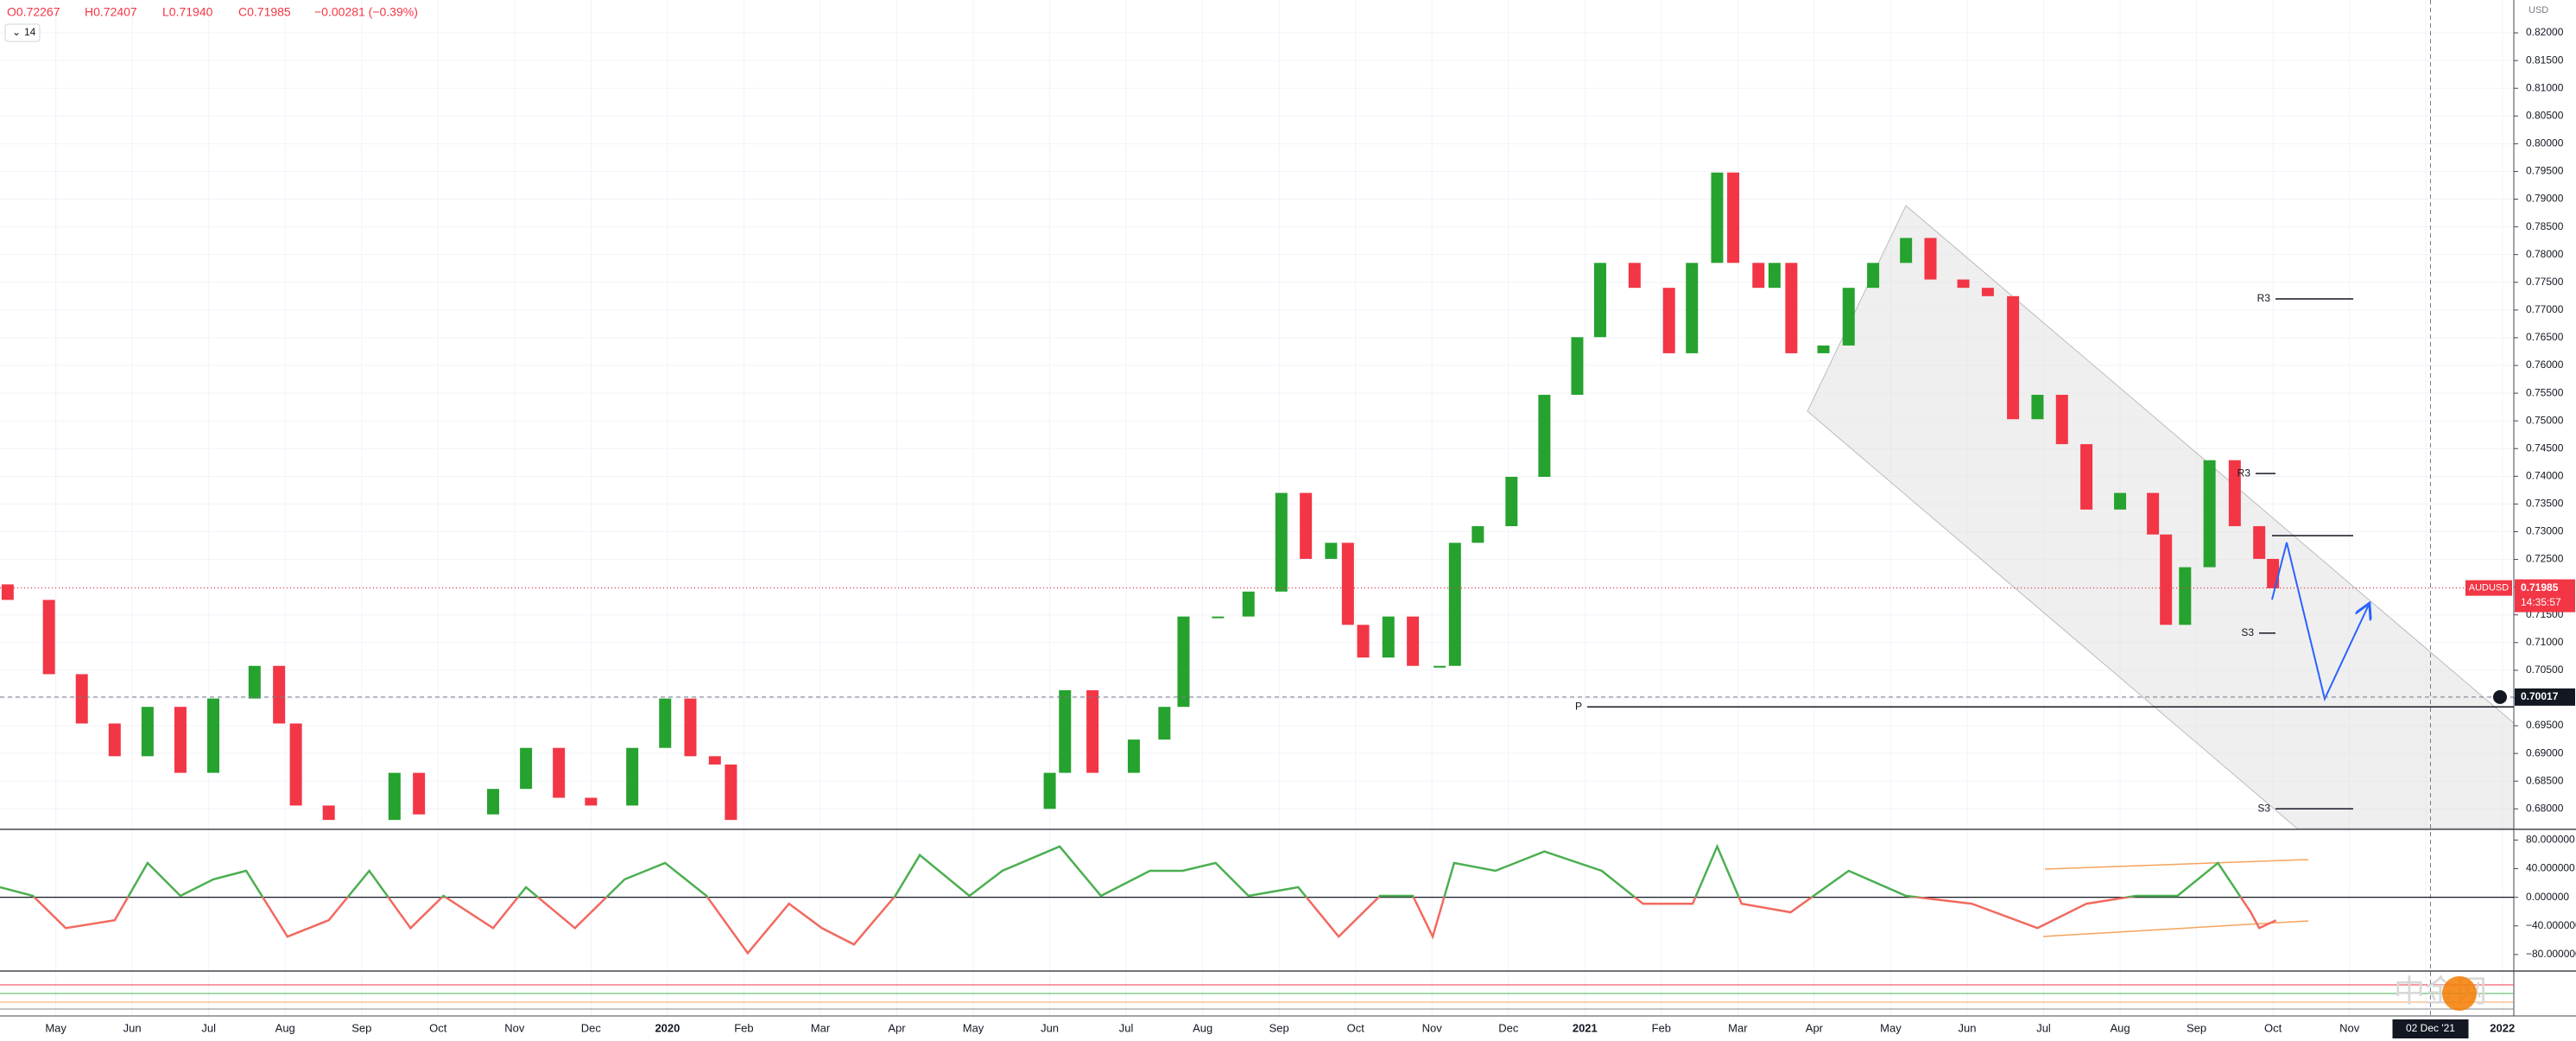 This screenshot has width=2576, height=1041. Describe the element at coordinates (2551, 925) in the screenshot. I see `y-tick-label: −40.000000` at that location.